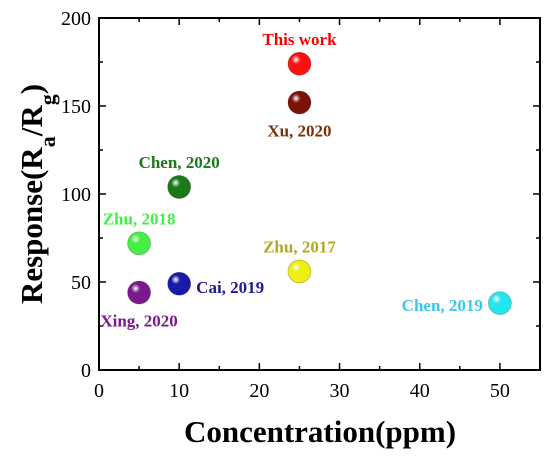  Describe the element at coordinates (76, 19) in the screenshot. I see `y-tick-label: 200` at that location.